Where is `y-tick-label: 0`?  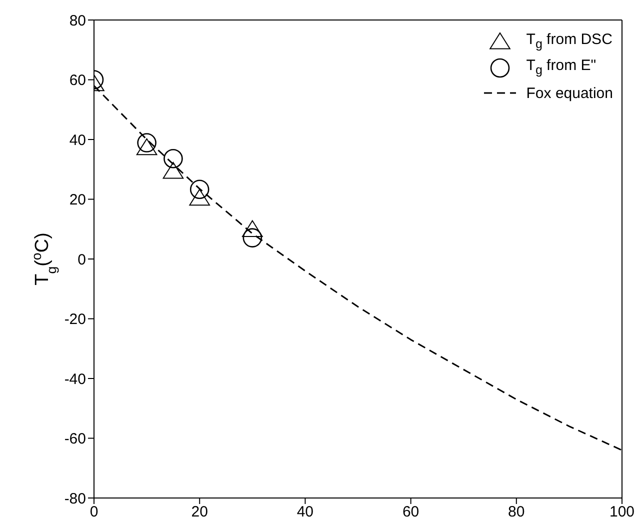 y-tick-label: 0 is located at coordinates (82, 259).